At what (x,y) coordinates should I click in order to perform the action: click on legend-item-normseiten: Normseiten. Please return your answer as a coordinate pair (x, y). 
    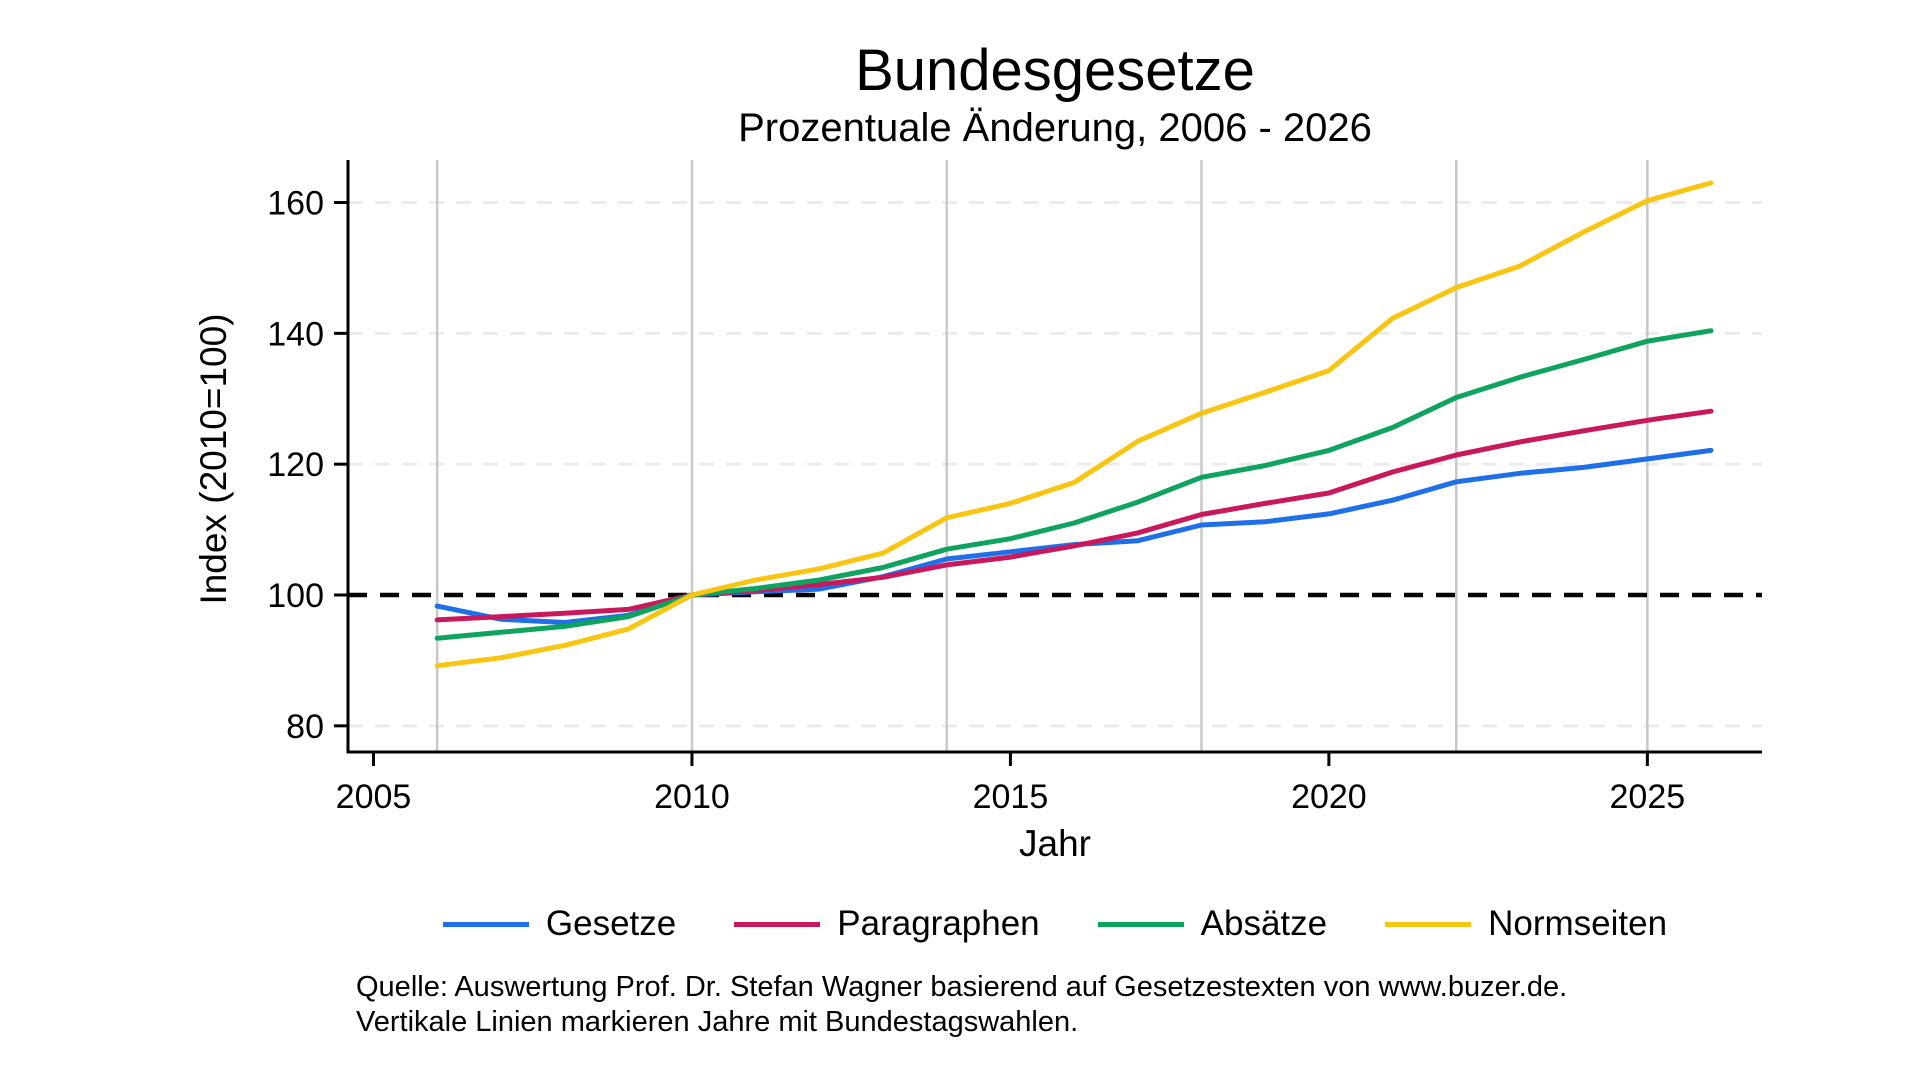
    Looking at the image, I should click on (1526, 924).